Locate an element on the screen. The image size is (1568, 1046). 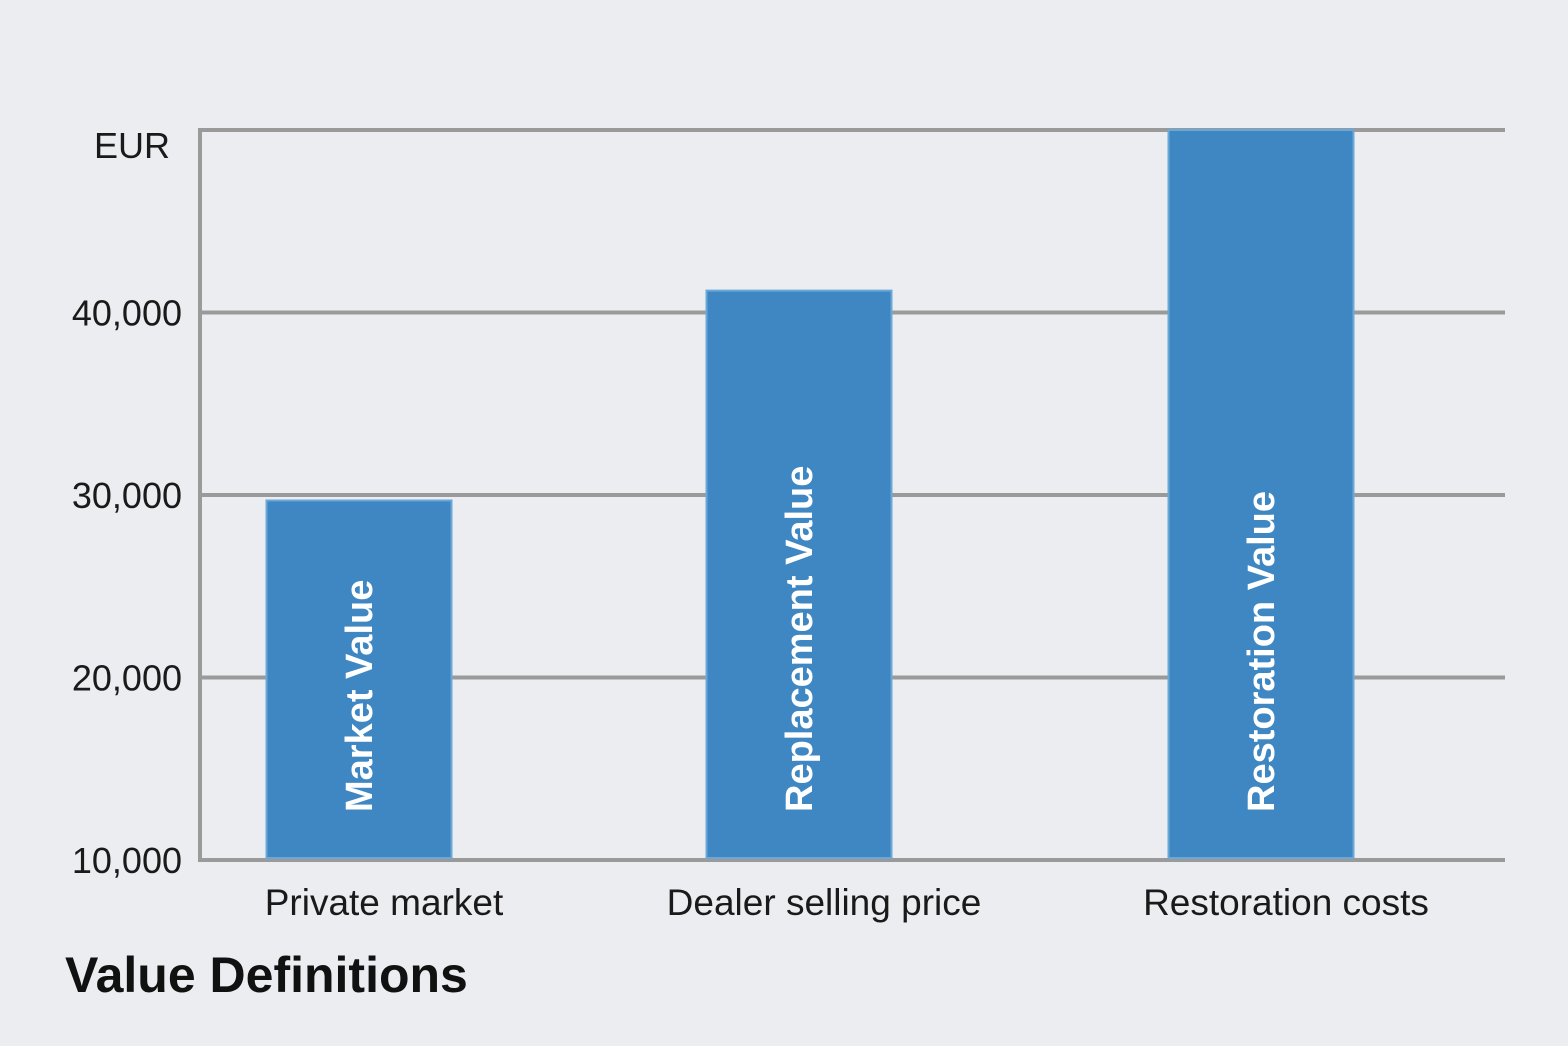
bar-label: Restoration Value is located at coordinates (1262, 651).